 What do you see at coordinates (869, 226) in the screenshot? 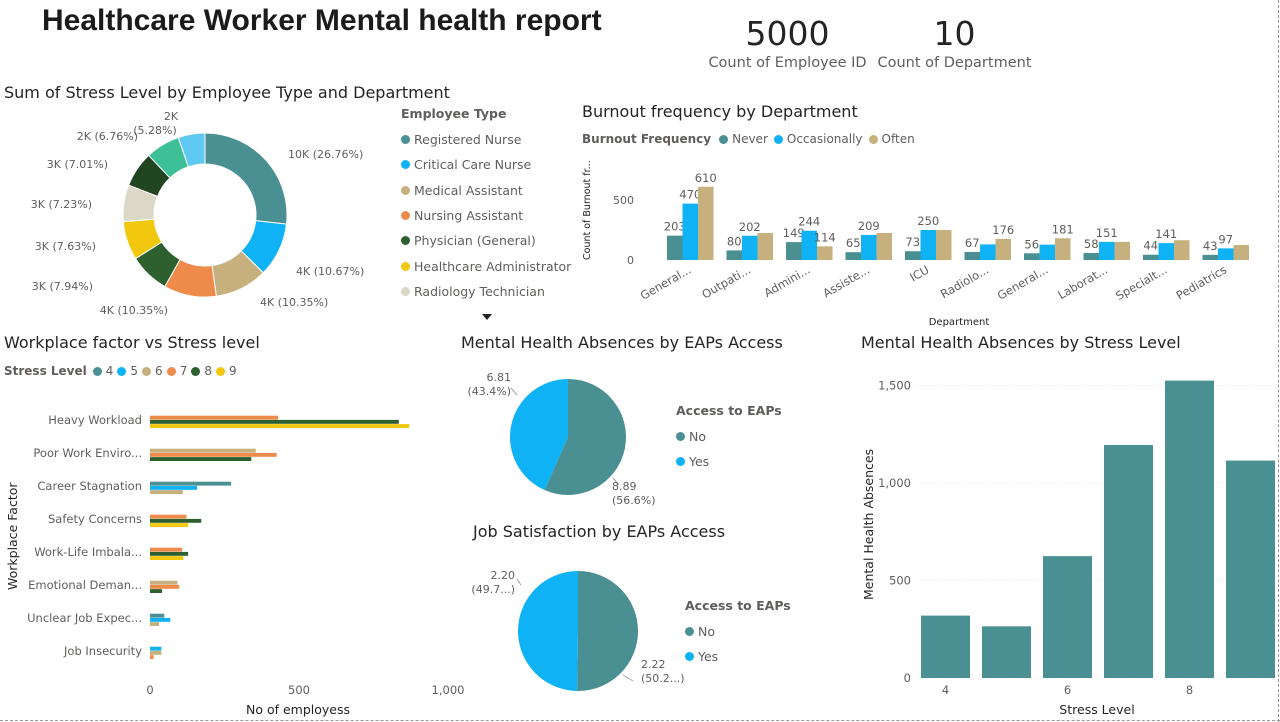
I see `bar-data-label: 209` at bounding box center [869, 226].